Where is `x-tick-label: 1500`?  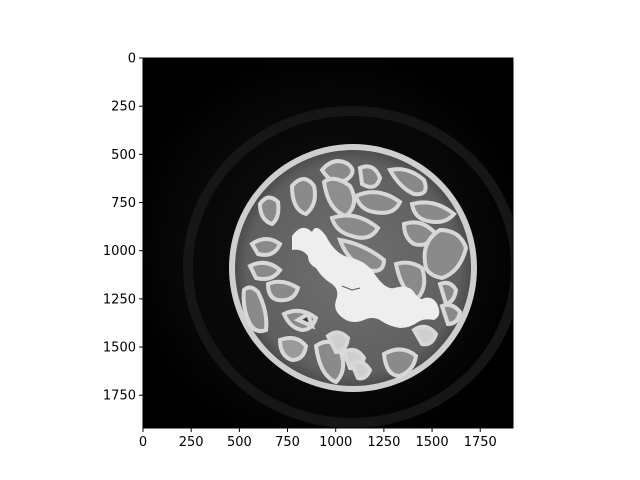
x-tick-label: 1500 is located at coordinates (432, 442).